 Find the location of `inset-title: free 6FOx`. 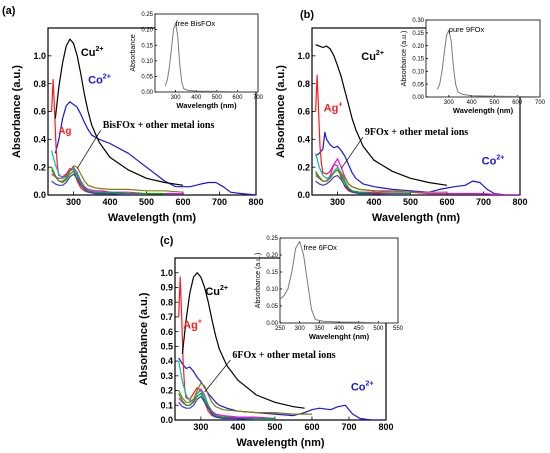

inset-title: free 6FOx is located at coordinates (321, 247).